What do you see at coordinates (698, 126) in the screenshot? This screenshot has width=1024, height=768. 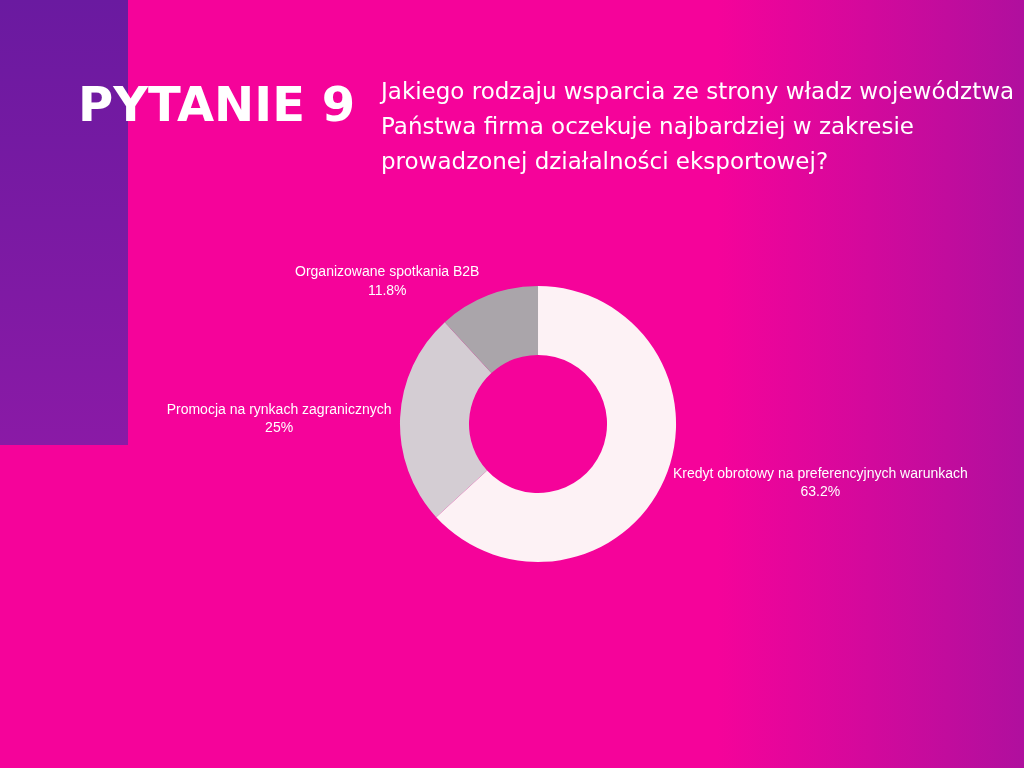 I see `chart-subtitle: Jakiego rodzaju wsparcia ze strony władz województwa Państwa firma oczekuje najbardziej w zakresie prowadzonej działalności eksportowej?` at bounding box center [698, 126].